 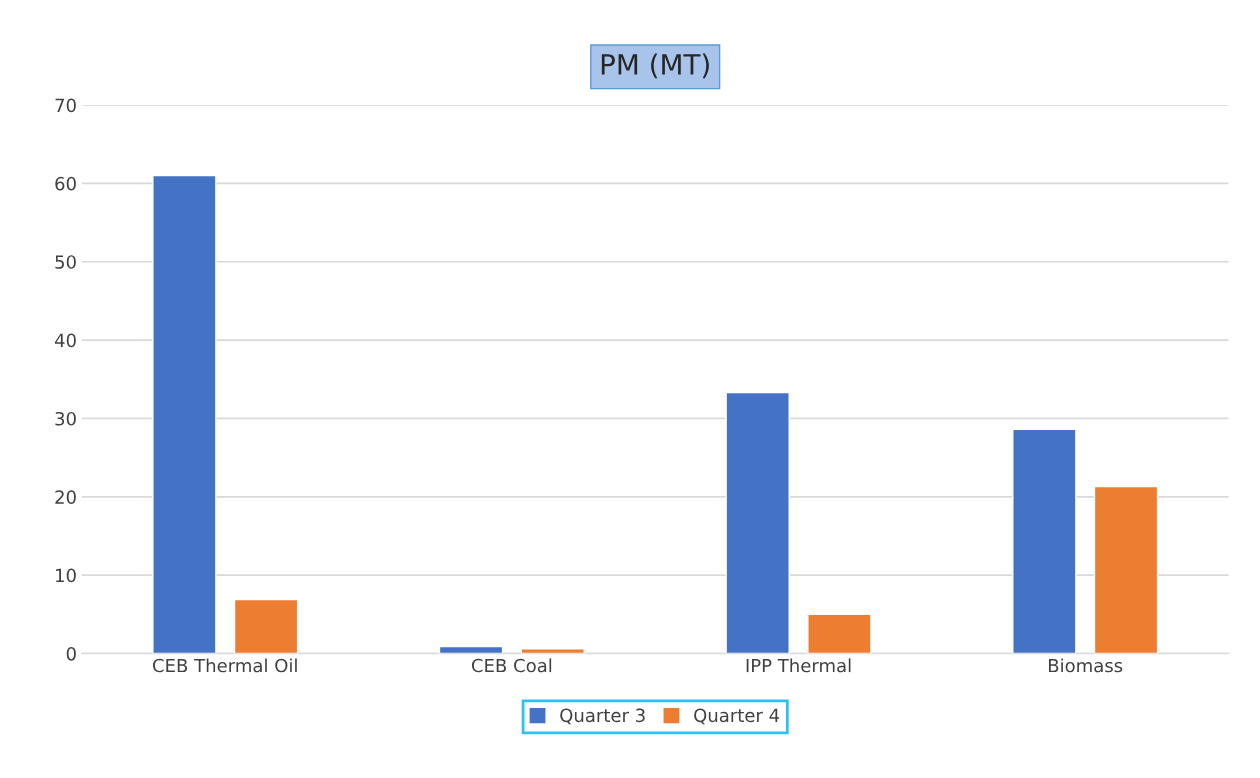 What do you see at coordinates (71, 653) in the screenshot?
I see `y-tick-label: 0` at bounding box center [71, 653].